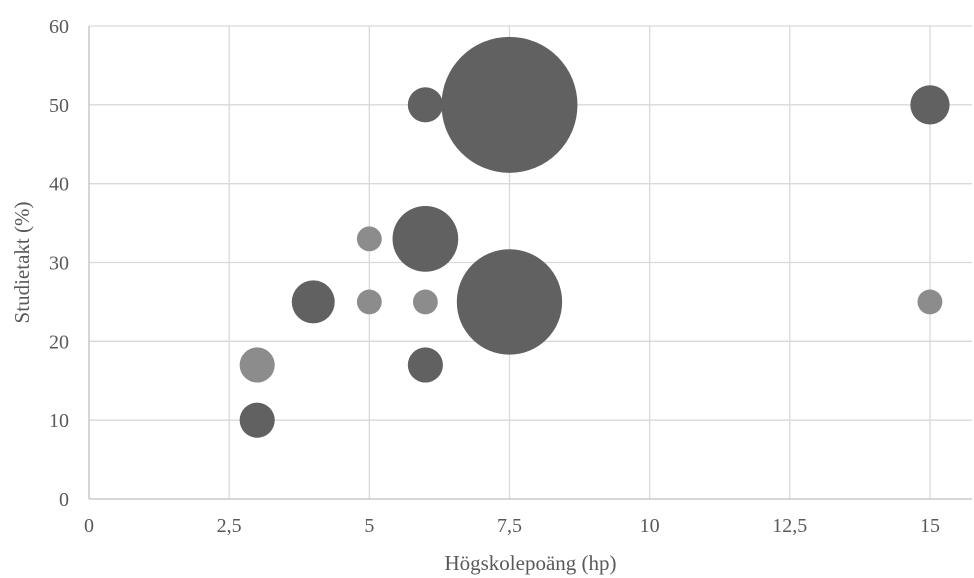 The width and height of the screenshot is (974, 578). What do you see at coordinates (22, 263) in the screenshot?
I see `y-axis-title: Studietakt (%)` at bounding box center [22, 263].